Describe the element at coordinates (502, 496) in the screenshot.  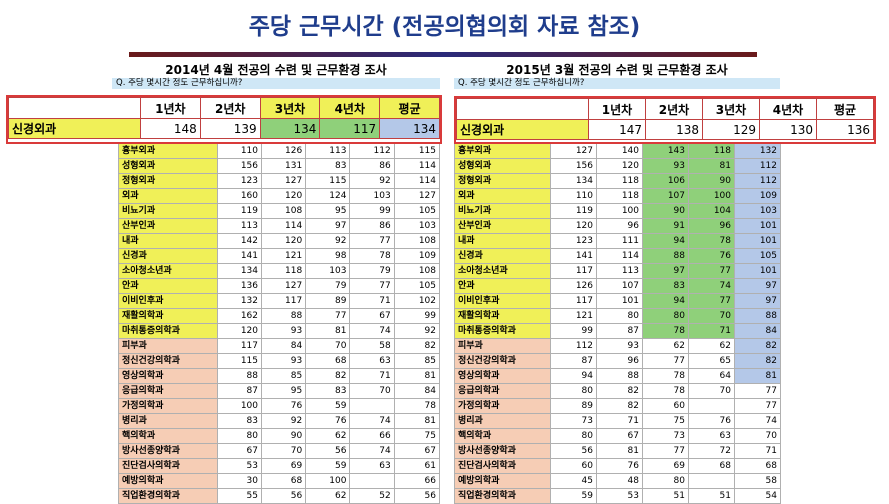
I see `department-name: 직업환경의학과` at that location.